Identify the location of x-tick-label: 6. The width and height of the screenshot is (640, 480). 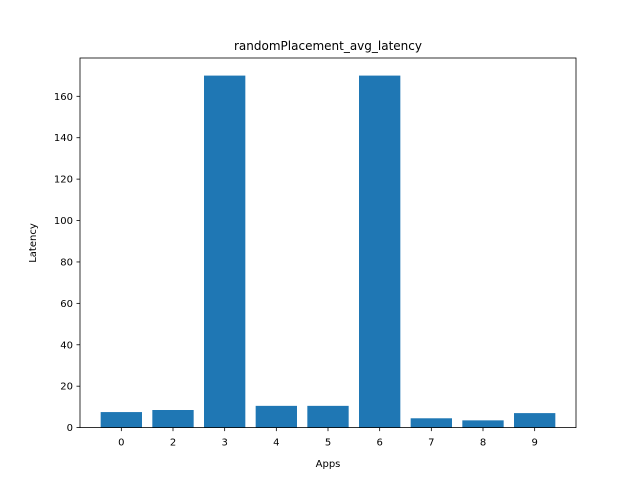
(379, 443).